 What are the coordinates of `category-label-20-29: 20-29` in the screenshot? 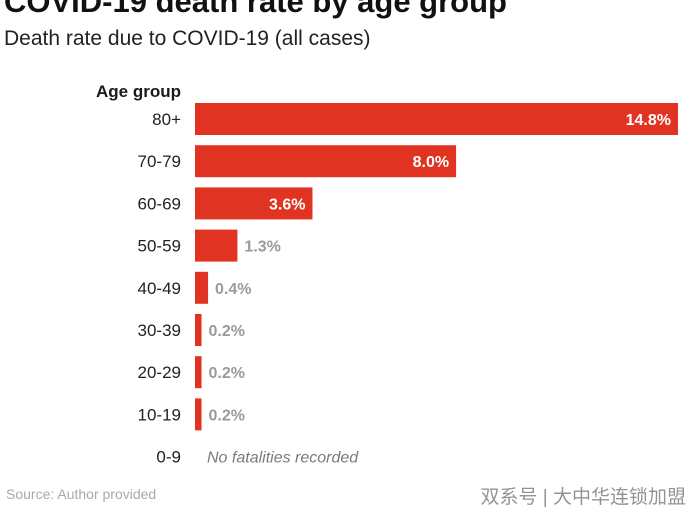 It's located at (159, 372).